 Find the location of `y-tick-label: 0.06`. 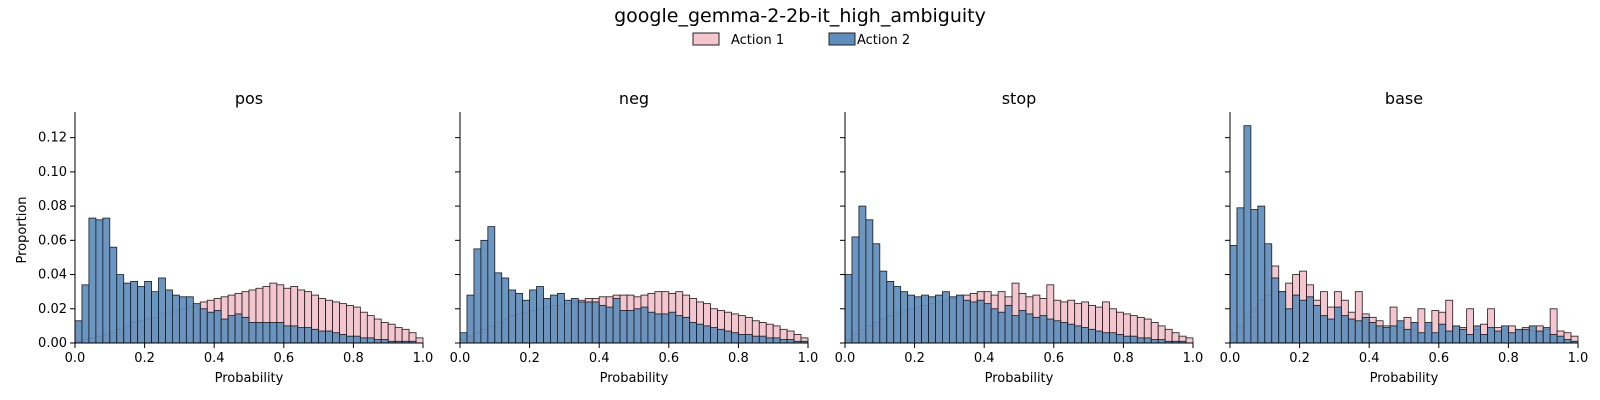

y-tick-label: 0.06 is located at coordinates (52, 240).